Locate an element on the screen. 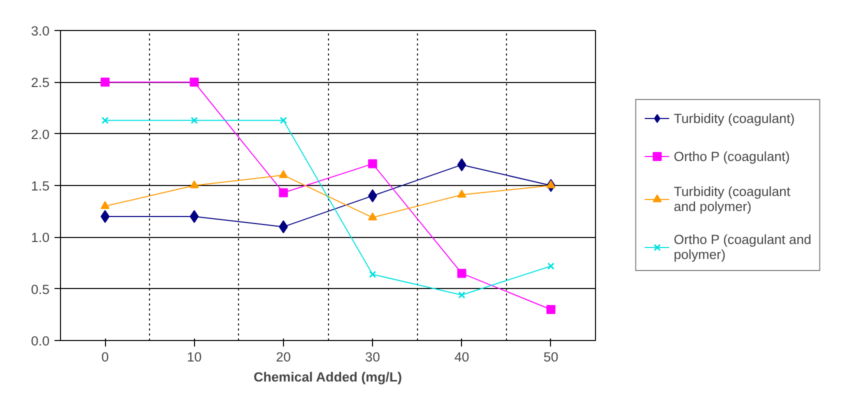 This screenshot has width=867, height=413. legend-label: Turbidity (coagulant and polymer) is located at coordinates (732, 199).